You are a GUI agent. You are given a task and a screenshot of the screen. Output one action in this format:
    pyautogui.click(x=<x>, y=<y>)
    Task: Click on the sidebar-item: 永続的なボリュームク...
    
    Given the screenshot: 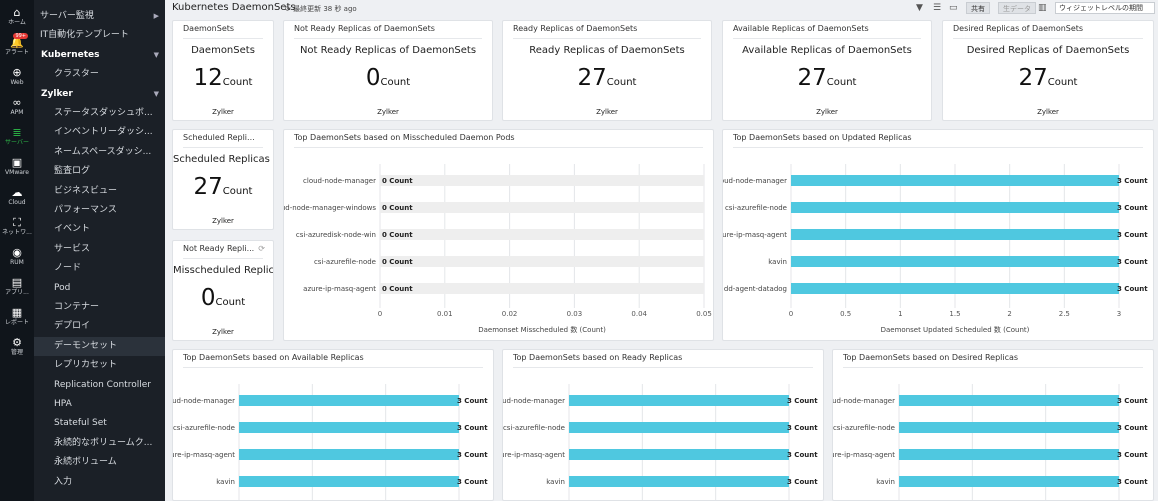 What is the action you would take?
    pyautogui.click(x=99, y=443)
    